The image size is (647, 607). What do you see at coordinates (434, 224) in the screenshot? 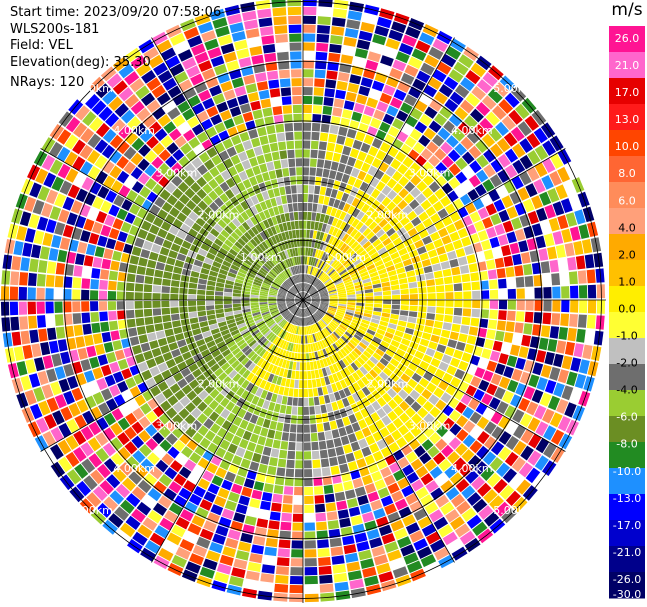
I see `azimuth-spoke` at bounding box center [434, 224].